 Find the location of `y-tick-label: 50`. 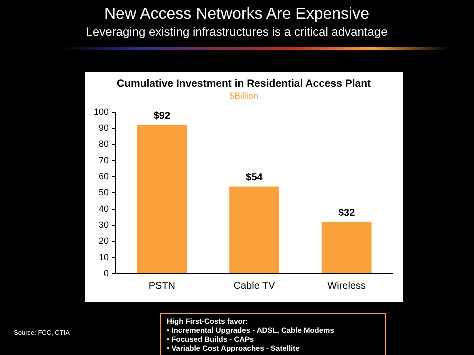

y-tick-label: 50 is located at coordinates (104, 193).